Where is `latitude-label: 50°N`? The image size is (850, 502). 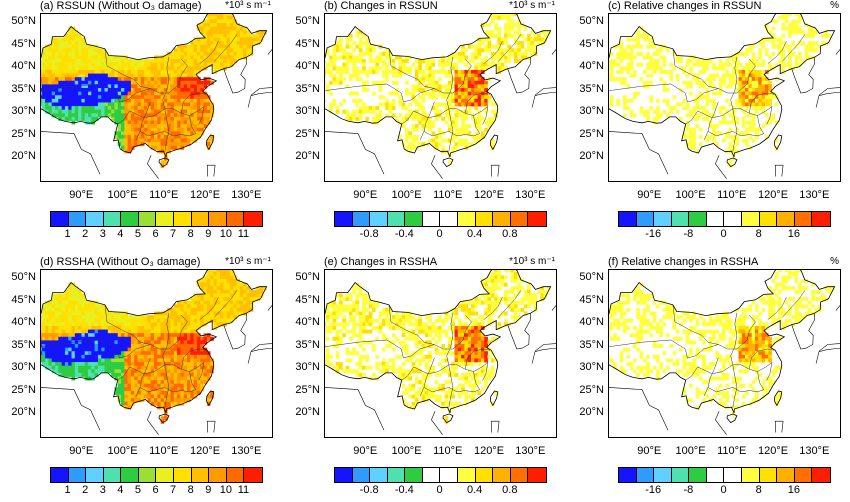 latitude-label: 50°N is located at coordinates (23, 277).